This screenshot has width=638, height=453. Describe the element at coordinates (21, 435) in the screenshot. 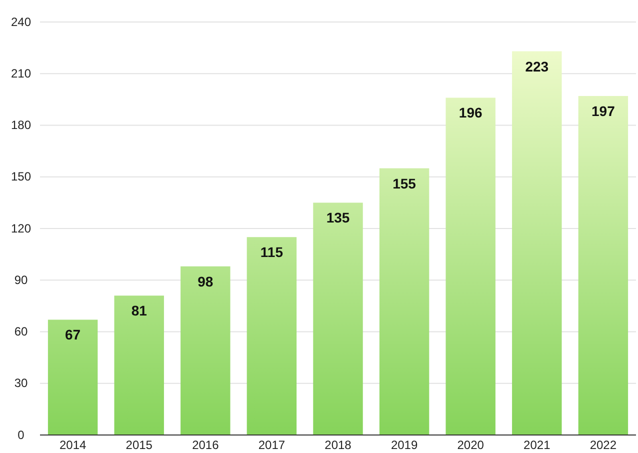

I see `y-tick-label: 0` at that location.